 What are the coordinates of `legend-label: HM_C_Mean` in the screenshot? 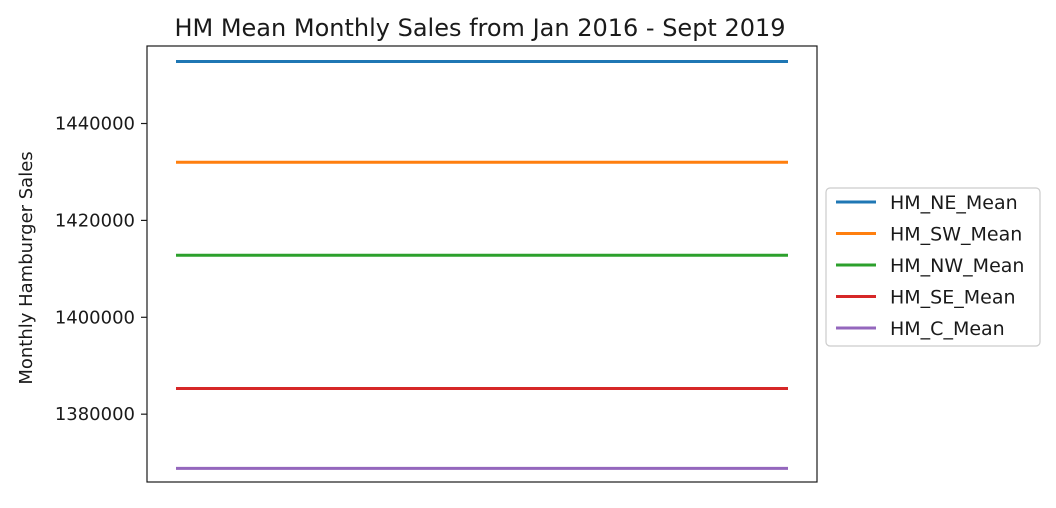 It's located at (947, 329).